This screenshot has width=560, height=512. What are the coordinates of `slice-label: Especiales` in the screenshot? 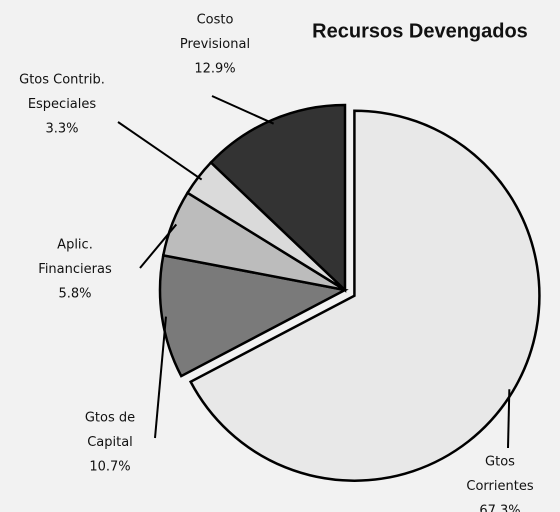 It's located at (62, 104).